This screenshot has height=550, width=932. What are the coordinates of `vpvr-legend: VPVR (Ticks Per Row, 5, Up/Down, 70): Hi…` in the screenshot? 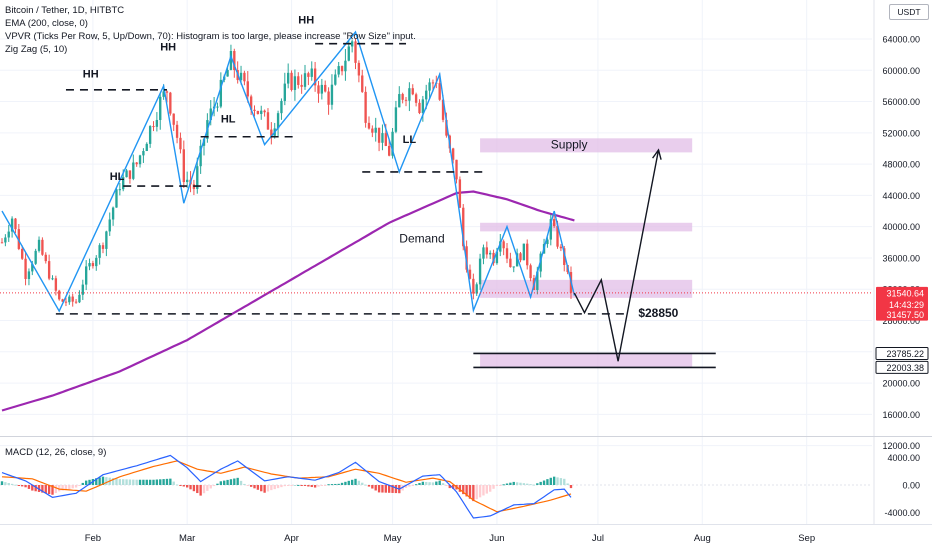 It's located at (210, 36).